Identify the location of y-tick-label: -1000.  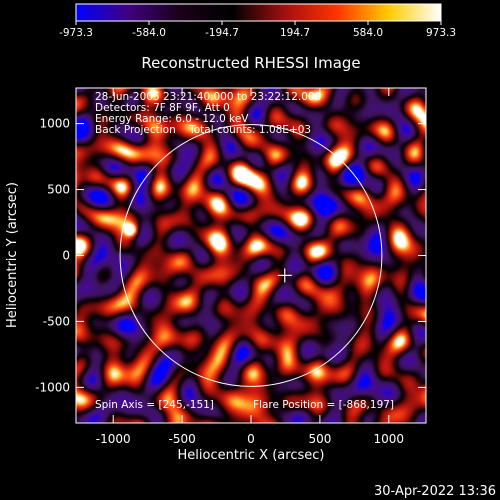
(52, 387).